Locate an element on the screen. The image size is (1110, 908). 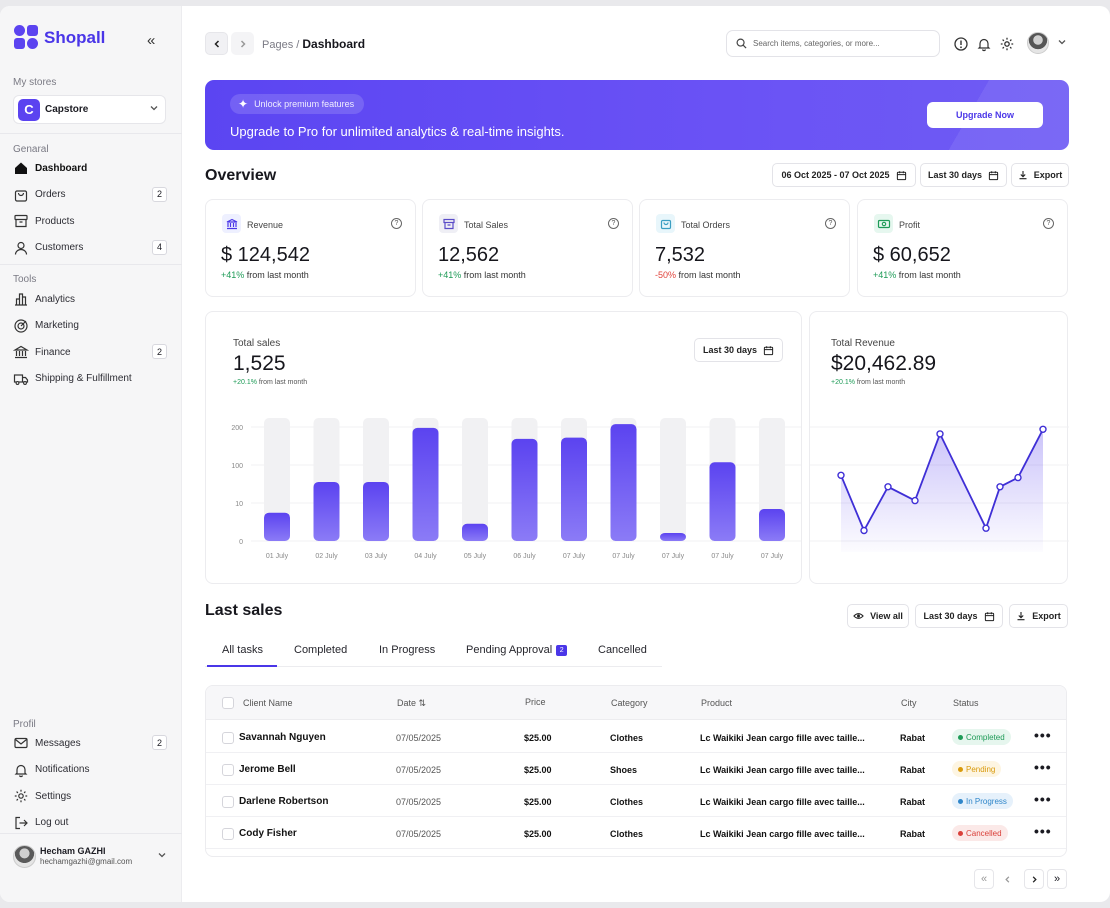
sidebar-item-log-out: Log out is located at coordinates (90, 823).